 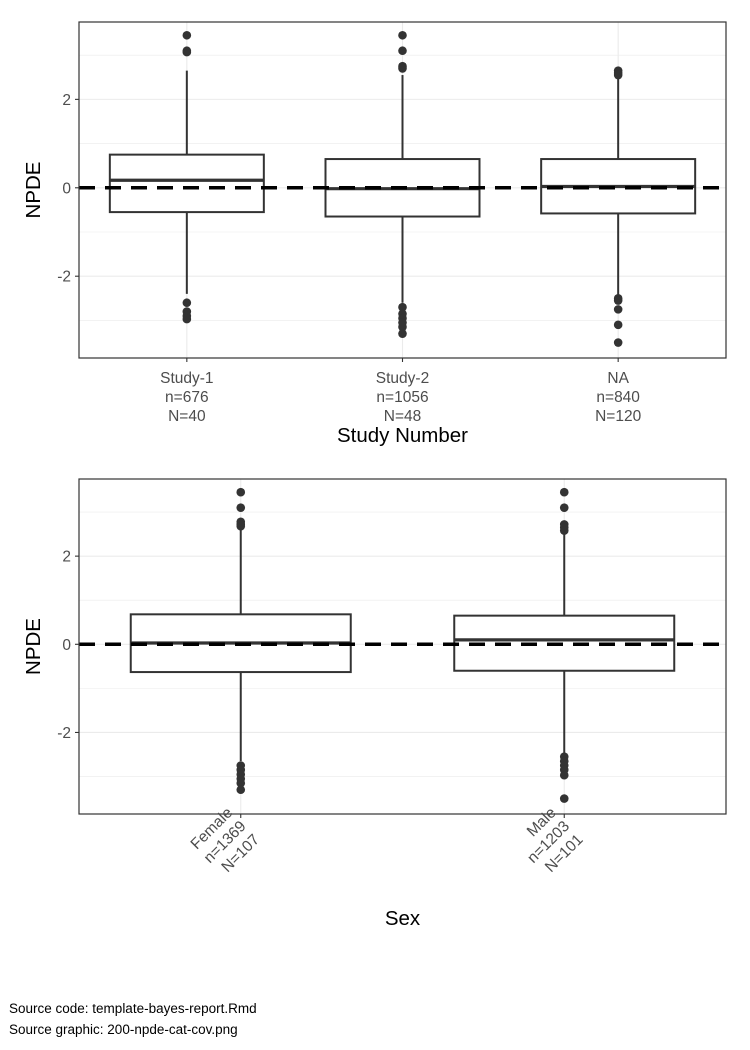 I want to click on source-graphic-caption: Source graphic: 200-npde-cat-cov.png, so click(x=123, y=1029).